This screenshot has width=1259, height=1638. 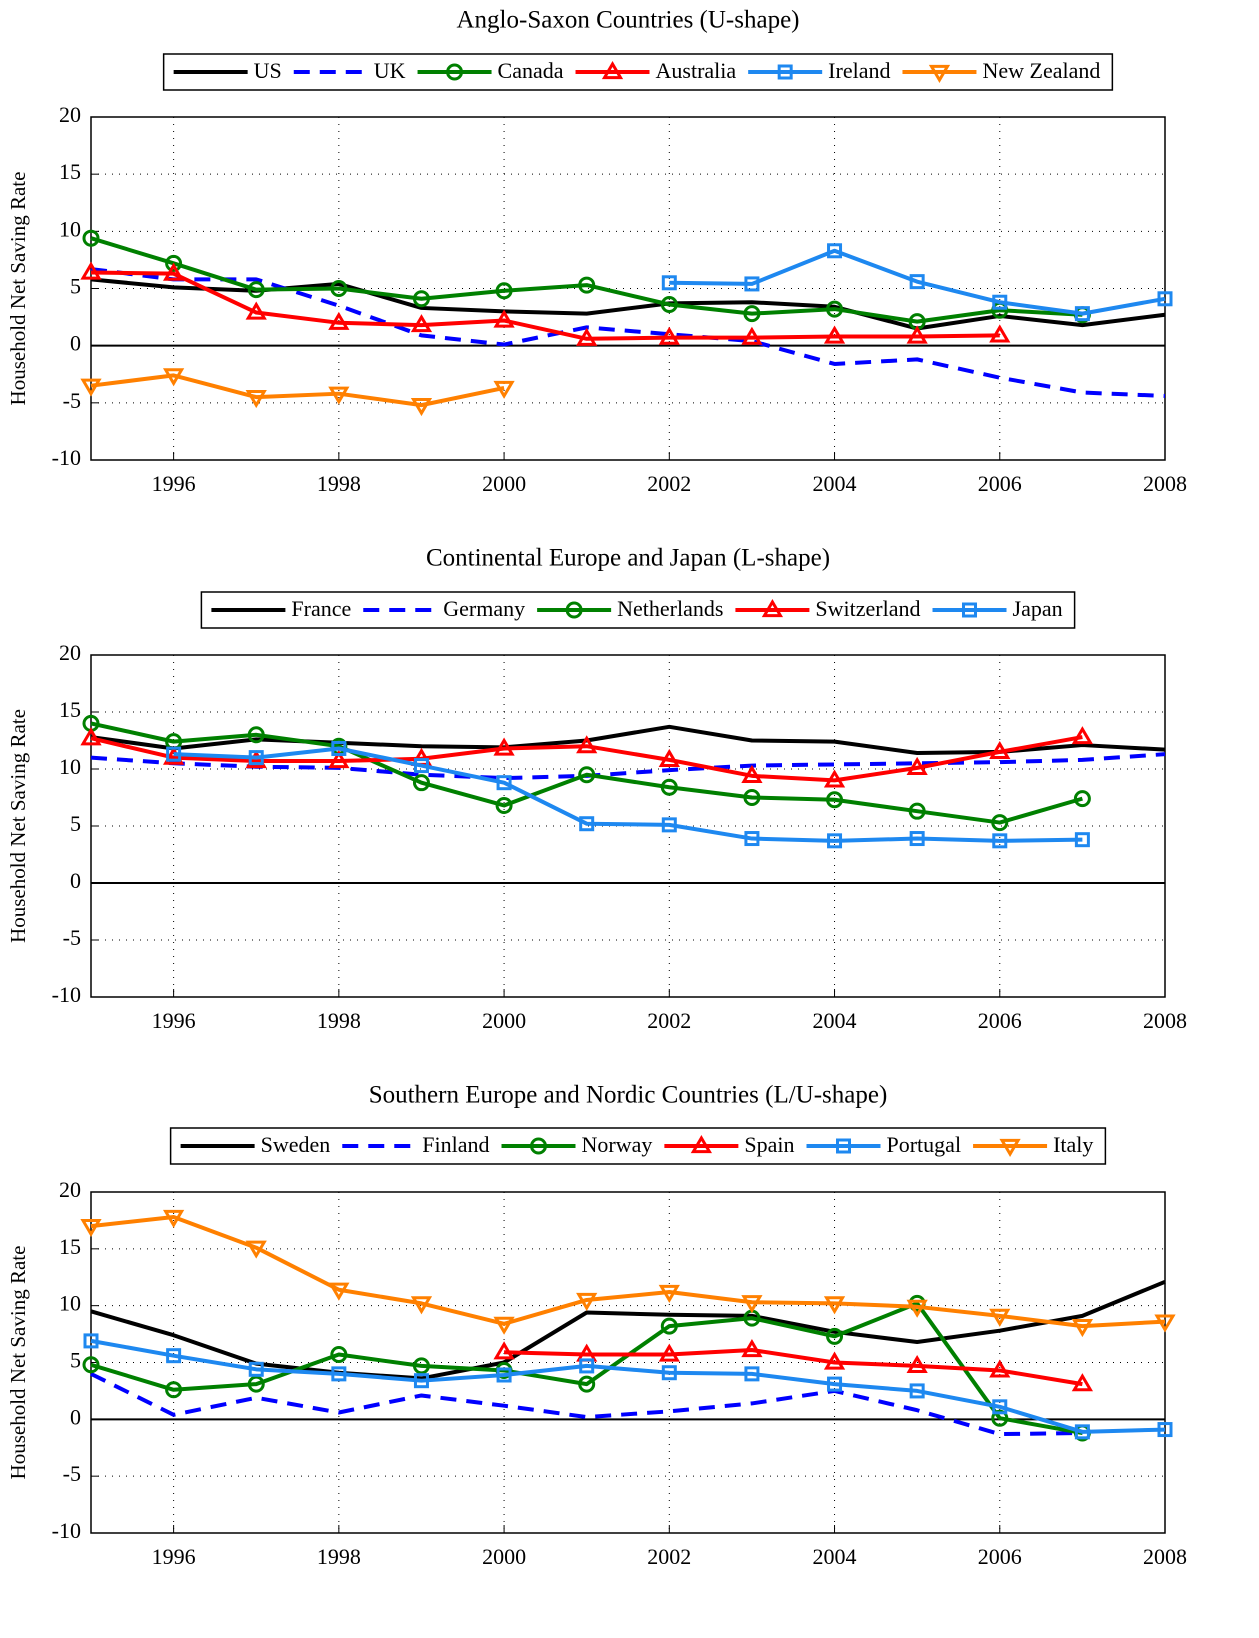 I want to click on legend-label: Finland, so click(x=455, y=1144).